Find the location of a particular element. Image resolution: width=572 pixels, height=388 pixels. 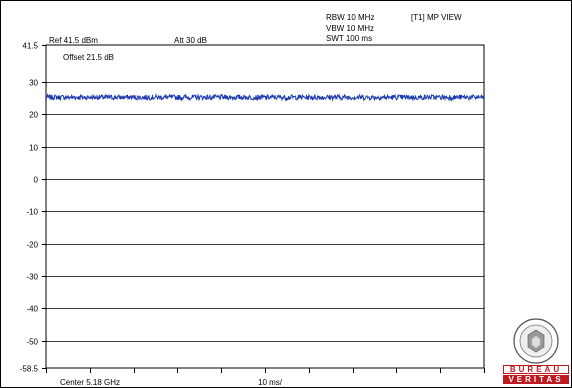

y-tick-label: -50 is located at coordinates (32, 342).